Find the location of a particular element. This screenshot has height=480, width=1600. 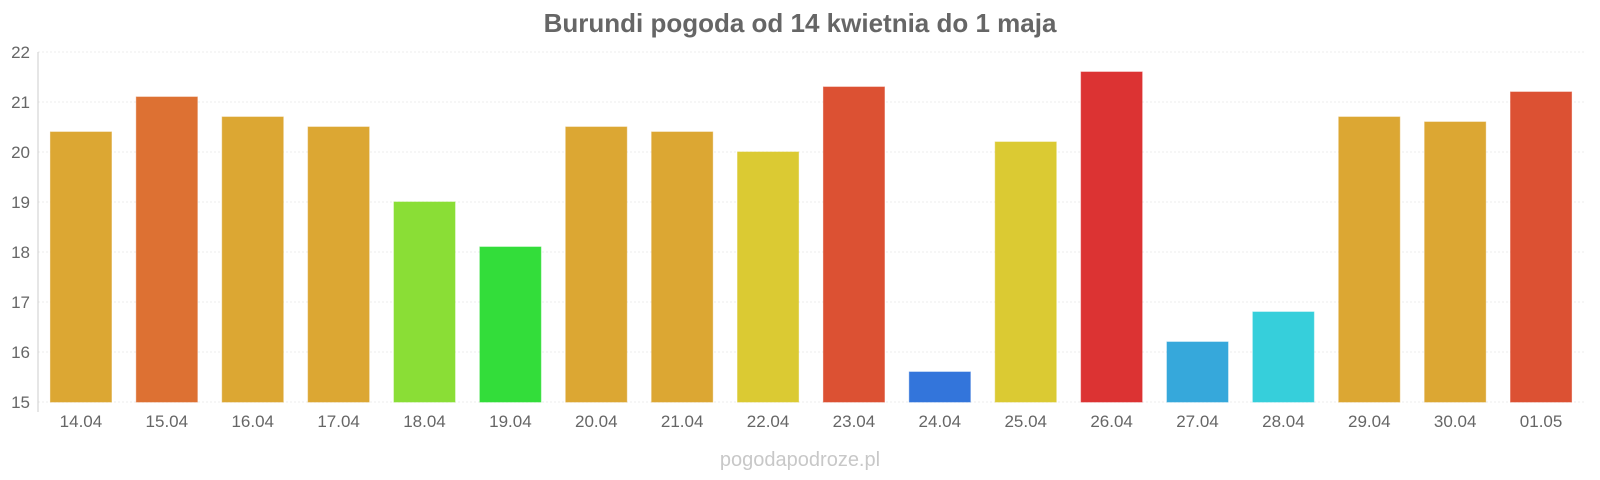

y-tick-label: 16 is located at coordinates (20, 352).